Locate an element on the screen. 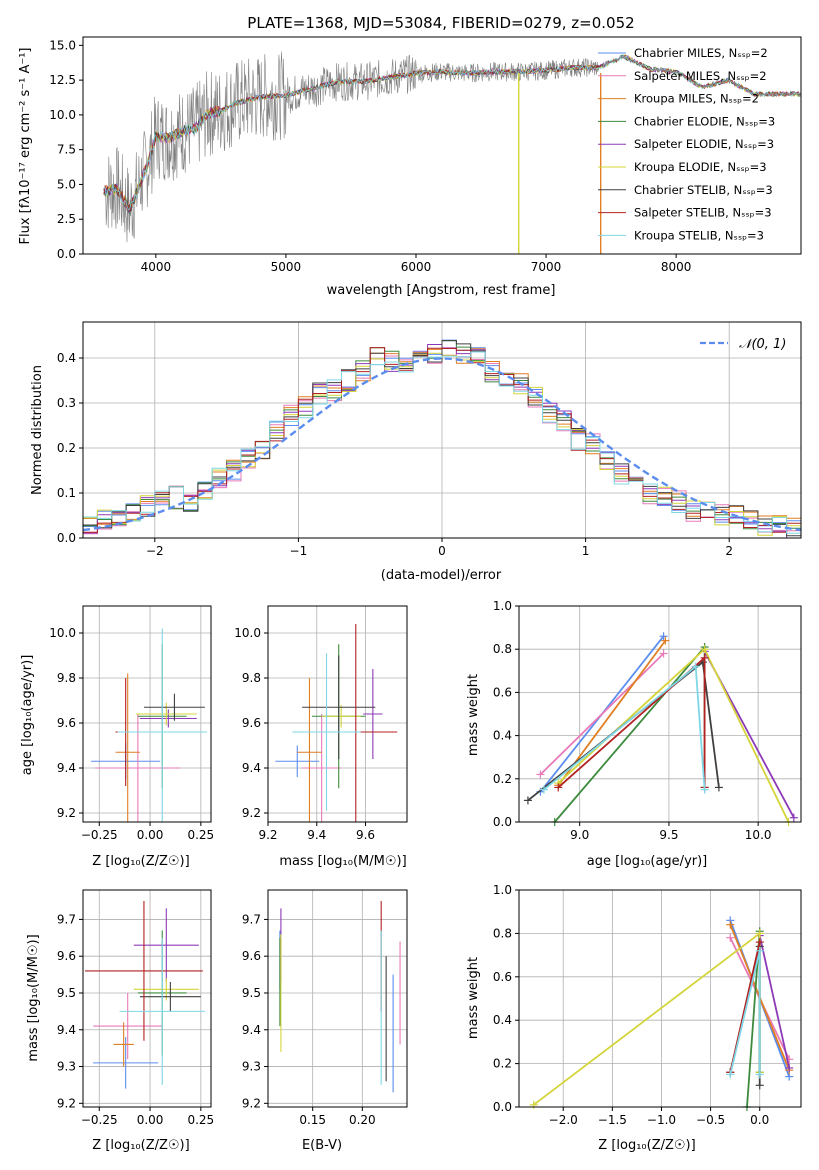  x-tick-label: −1 is located at coordinates (299, 551).